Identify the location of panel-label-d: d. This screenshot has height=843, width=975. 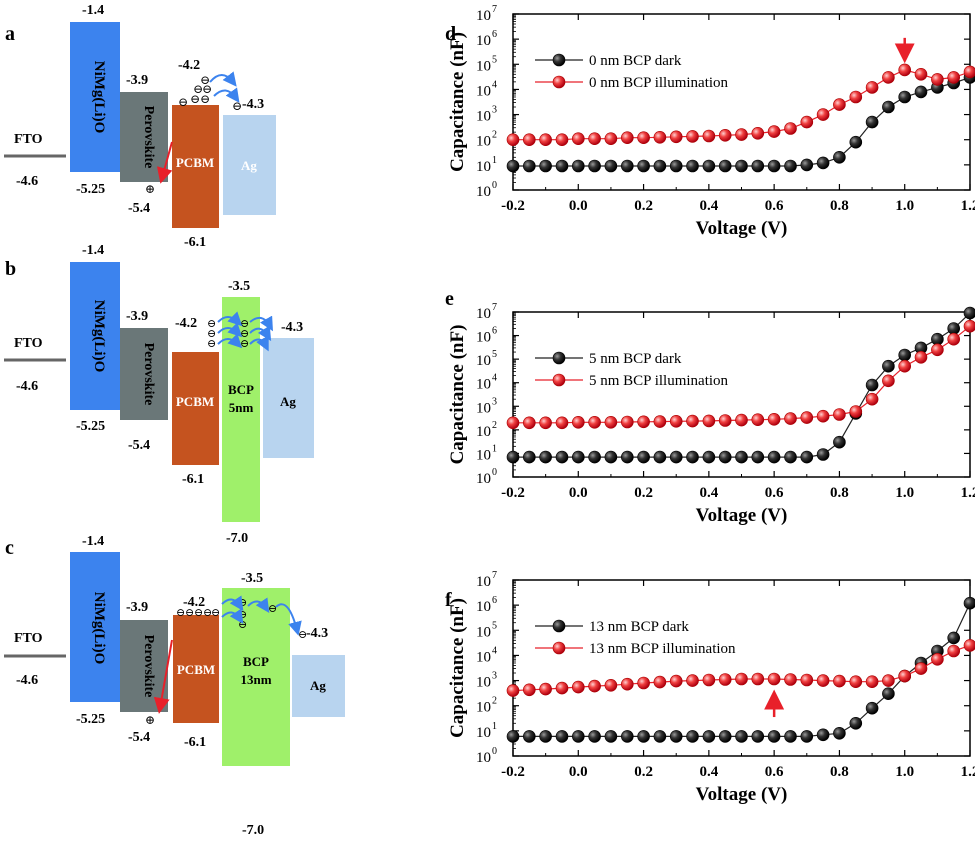
(450, 34).